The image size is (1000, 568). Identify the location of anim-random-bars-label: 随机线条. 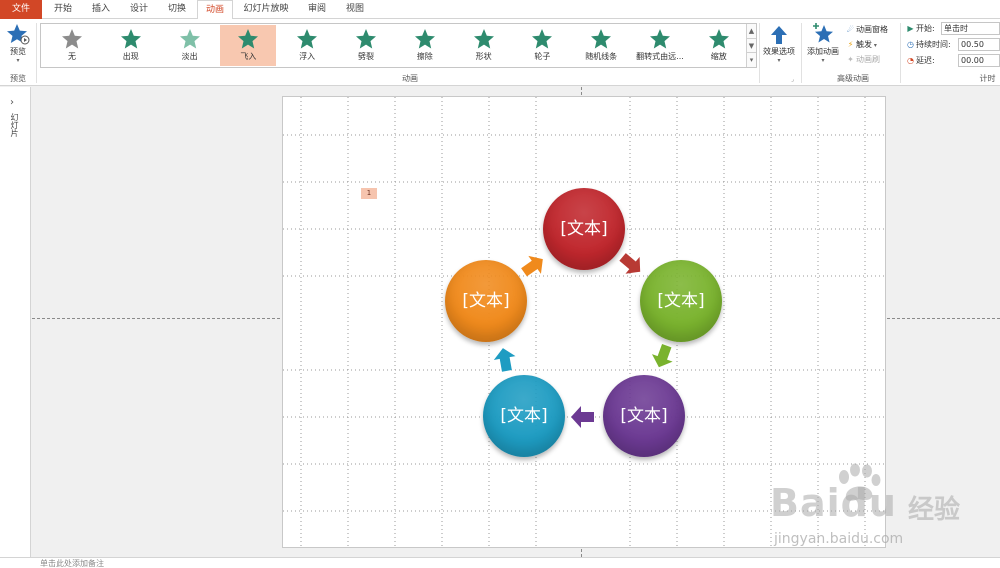
(601, 56).